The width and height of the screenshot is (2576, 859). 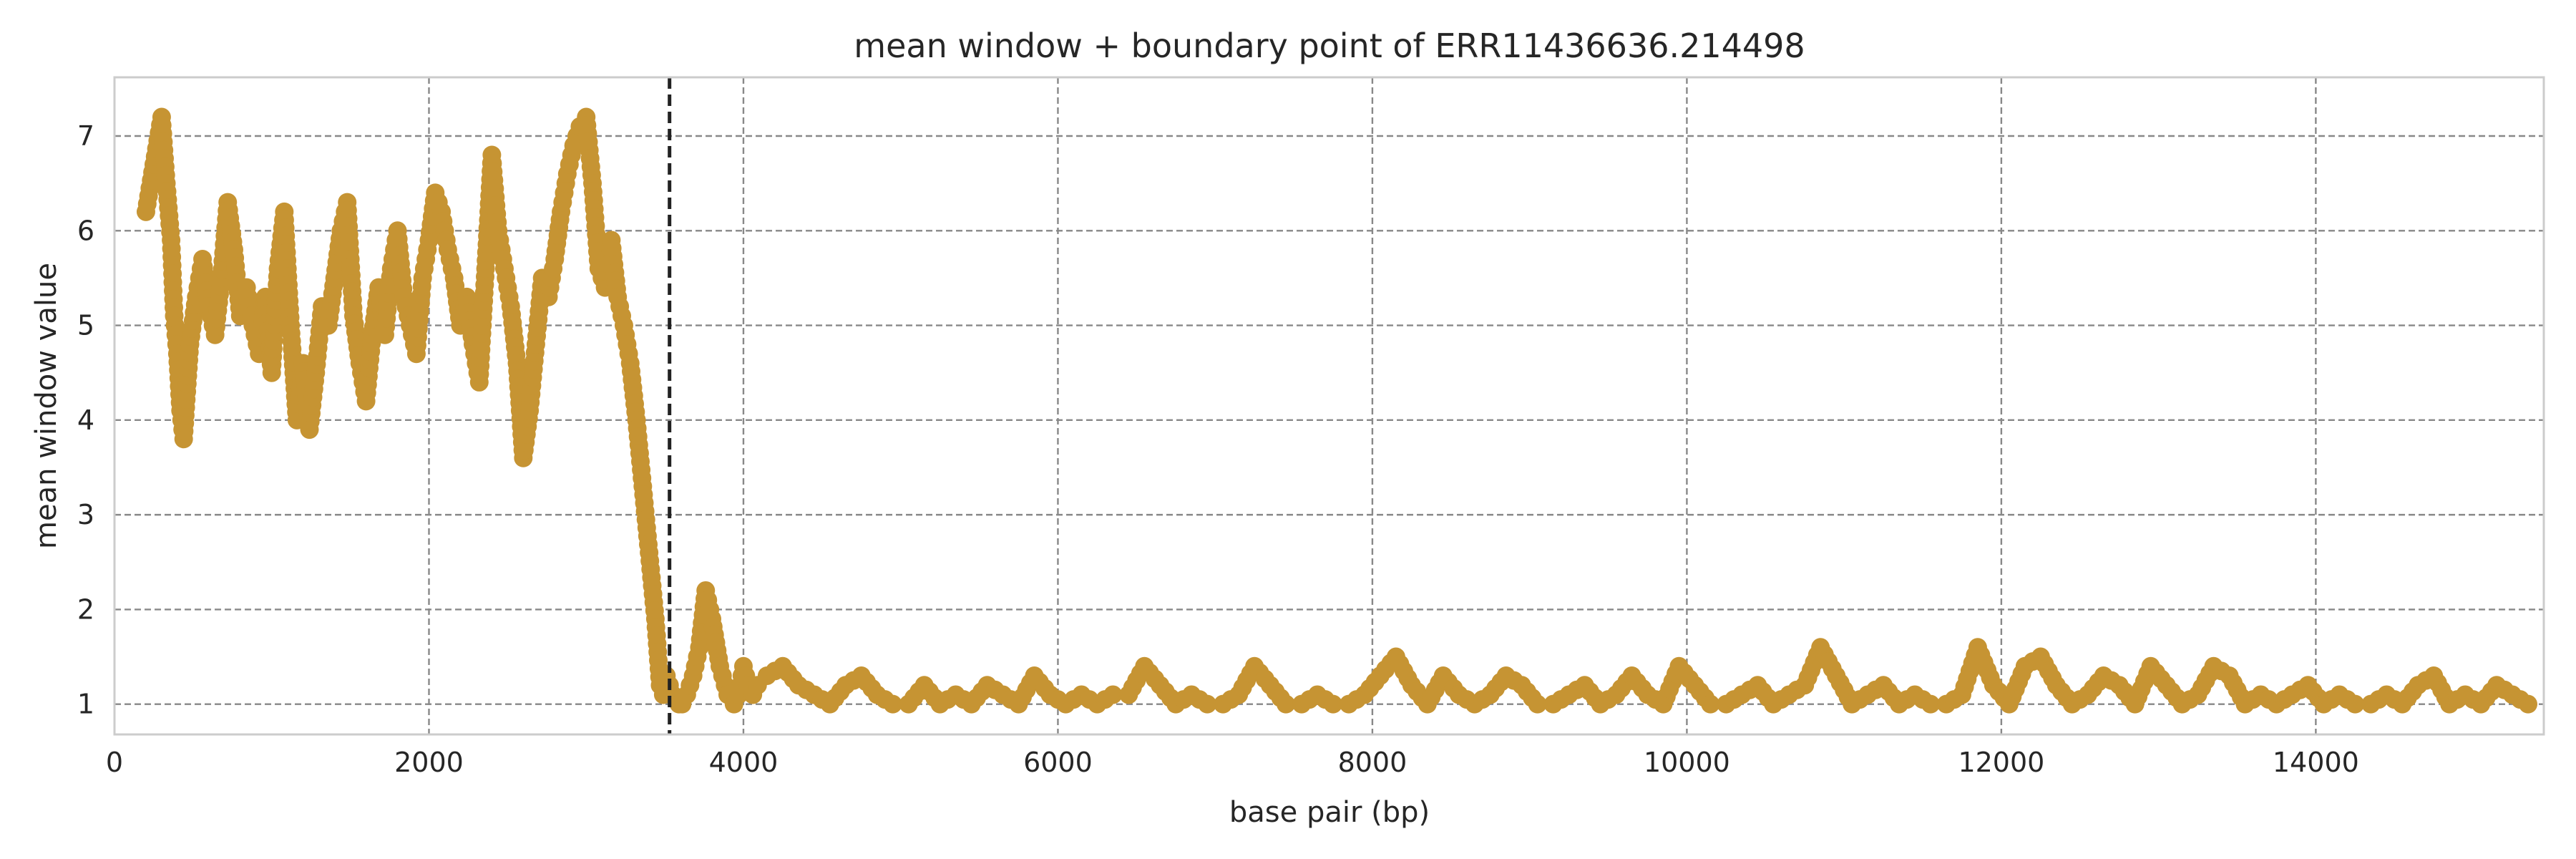 I want to click on x-axis-label: base pair (bp), so click(x=1329, y=812).